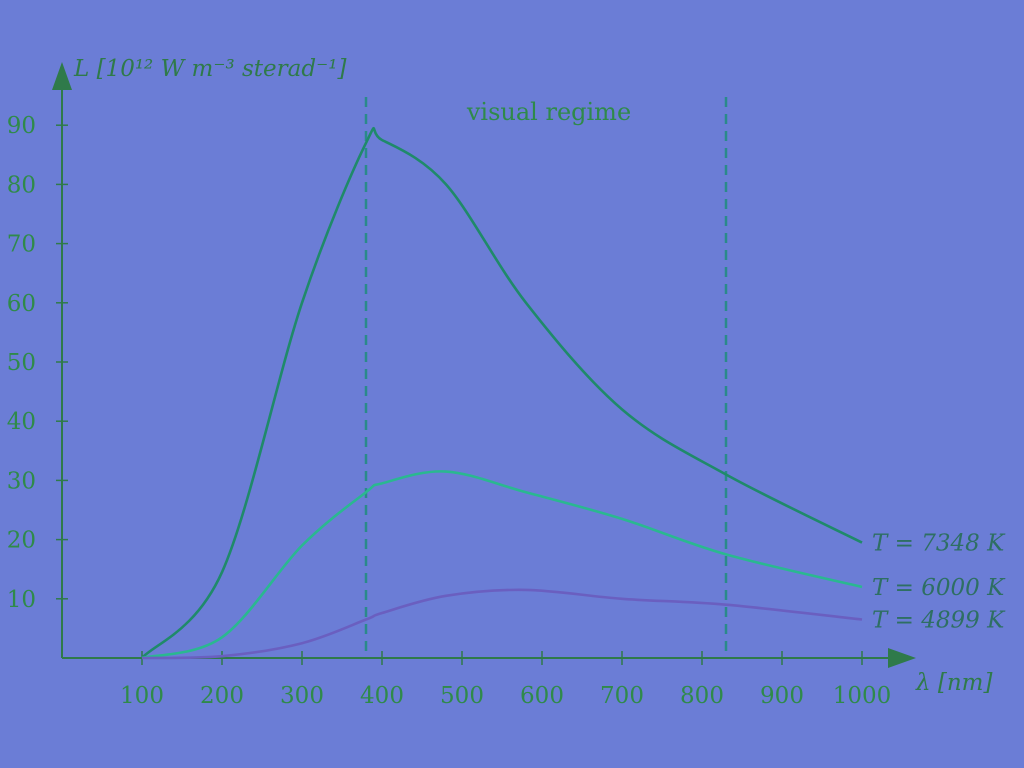 The image size is (1024, 768). Describe the element at coordinates (462, 696) in the screenshot. I see `x-tick-label-500: 500` at that location.